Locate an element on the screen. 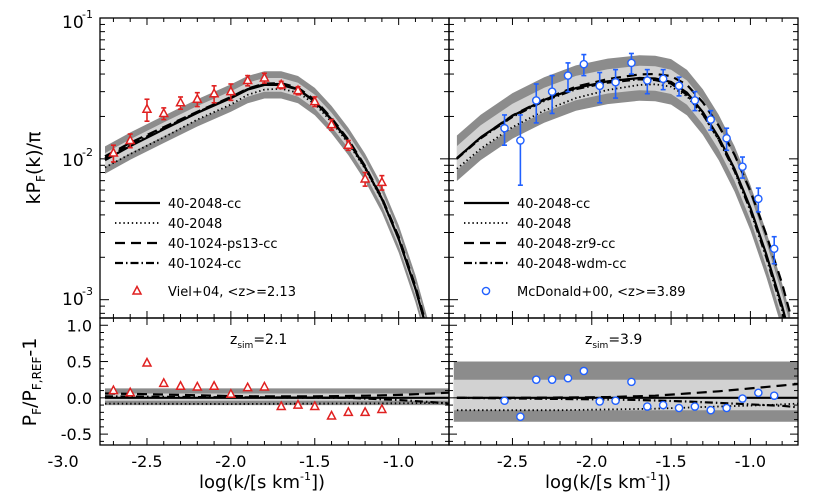 The width and height of the screenshot is (830, 499). xlabel-right: log(k/[s km-1]) is located at coordinates (608, 481).